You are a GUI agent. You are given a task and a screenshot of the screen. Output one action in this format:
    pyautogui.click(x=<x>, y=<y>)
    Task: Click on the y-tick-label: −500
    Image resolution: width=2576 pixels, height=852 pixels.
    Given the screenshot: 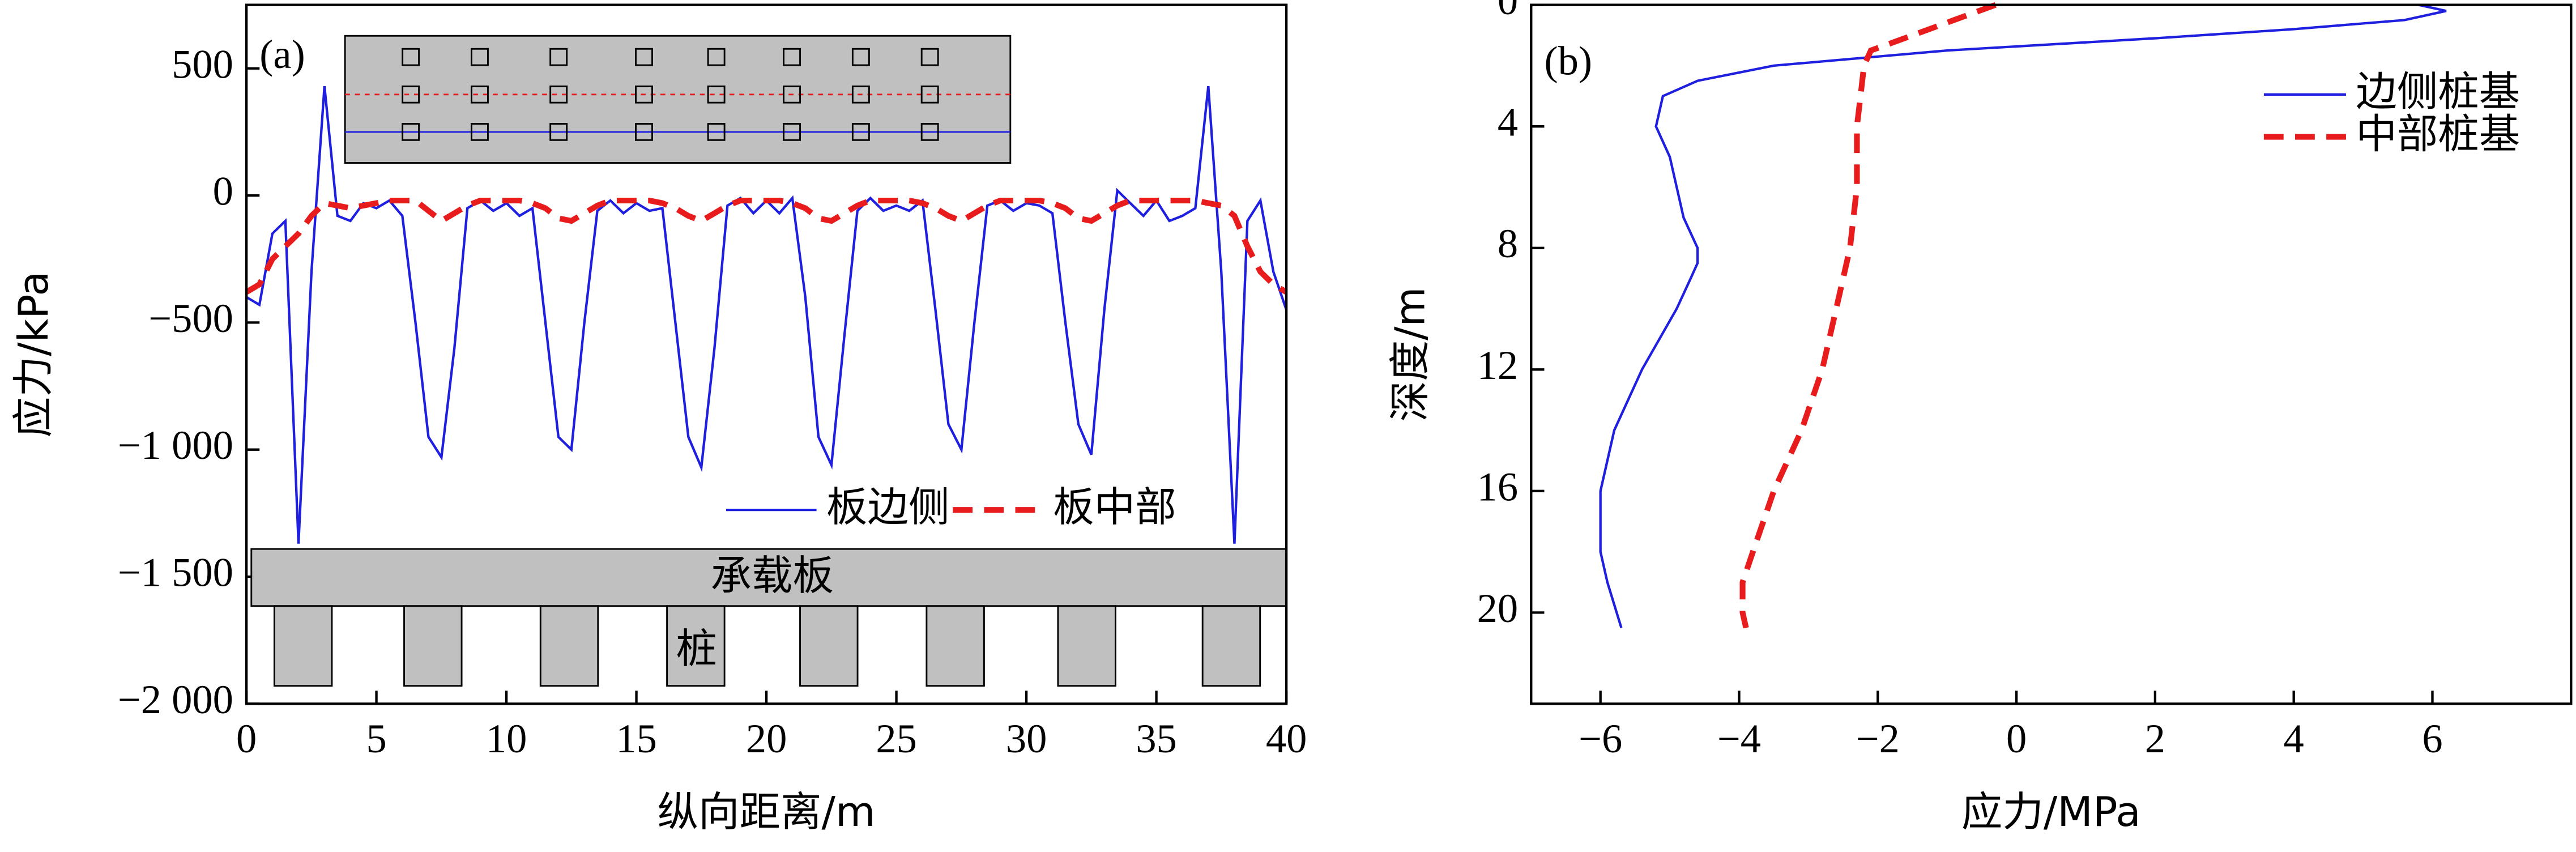 What is the action you would take?
    pyautogui.click(x=190, y=318)
    